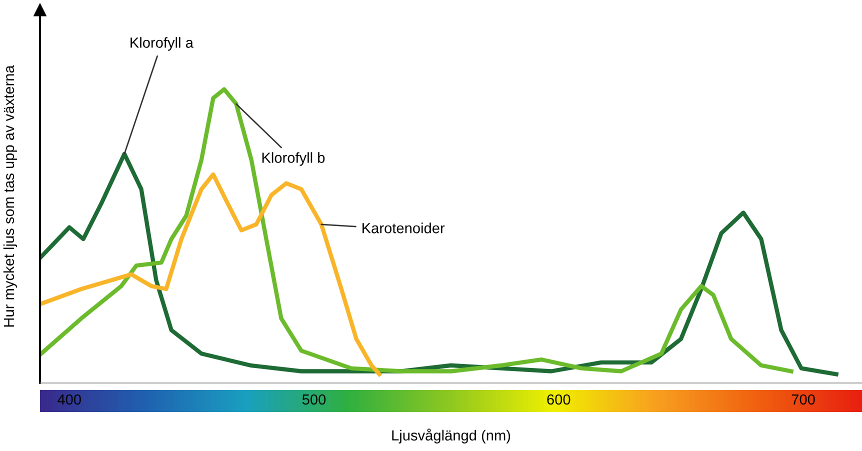  What do you see at coordinates (162, 44) in the screenshot?
I see `text: Klorofyll a` at bounding box center [162, 44].